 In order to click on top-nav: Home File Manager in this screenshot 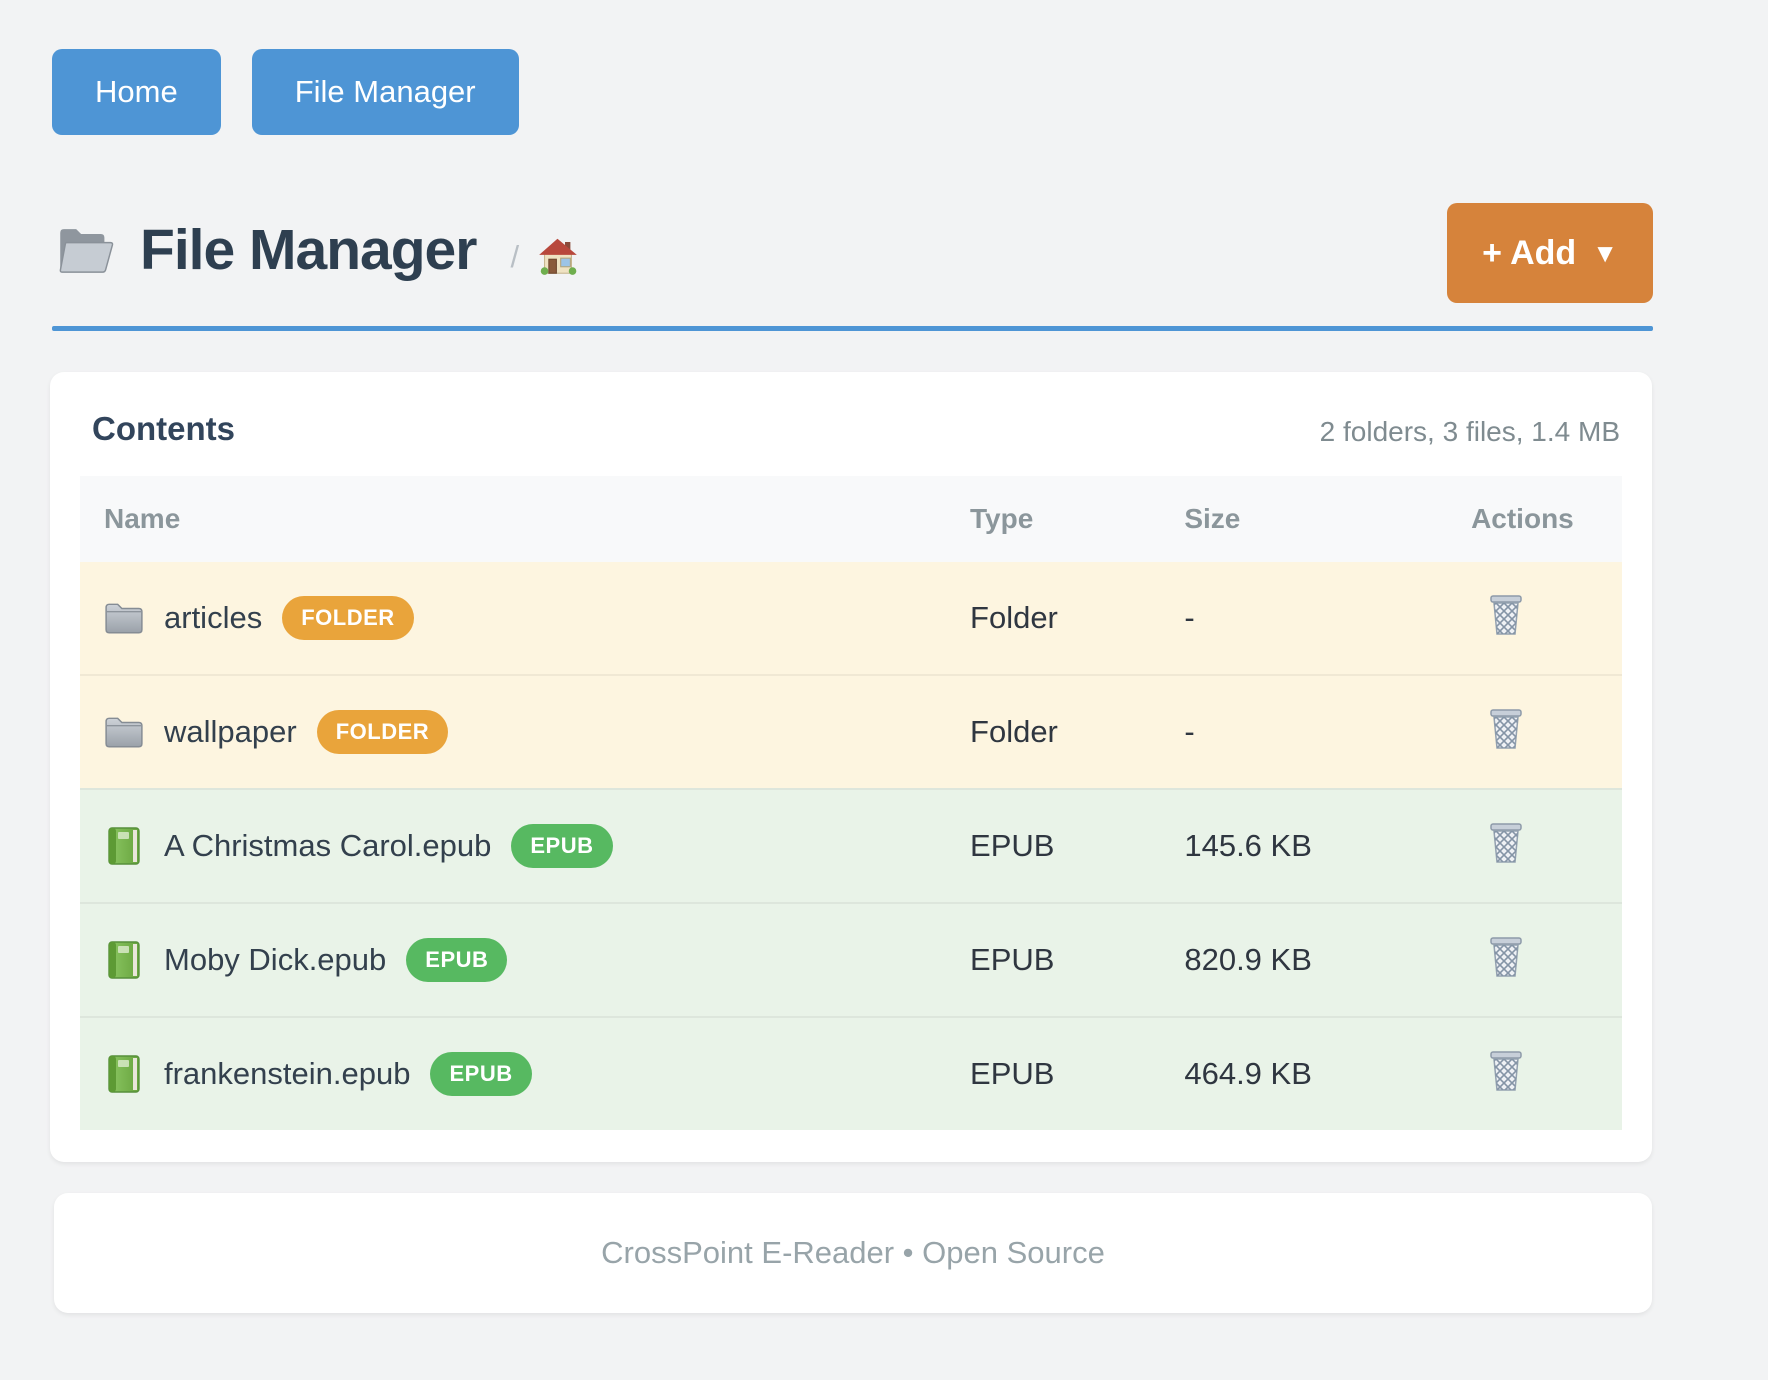, I will do `click(285, 92)`.